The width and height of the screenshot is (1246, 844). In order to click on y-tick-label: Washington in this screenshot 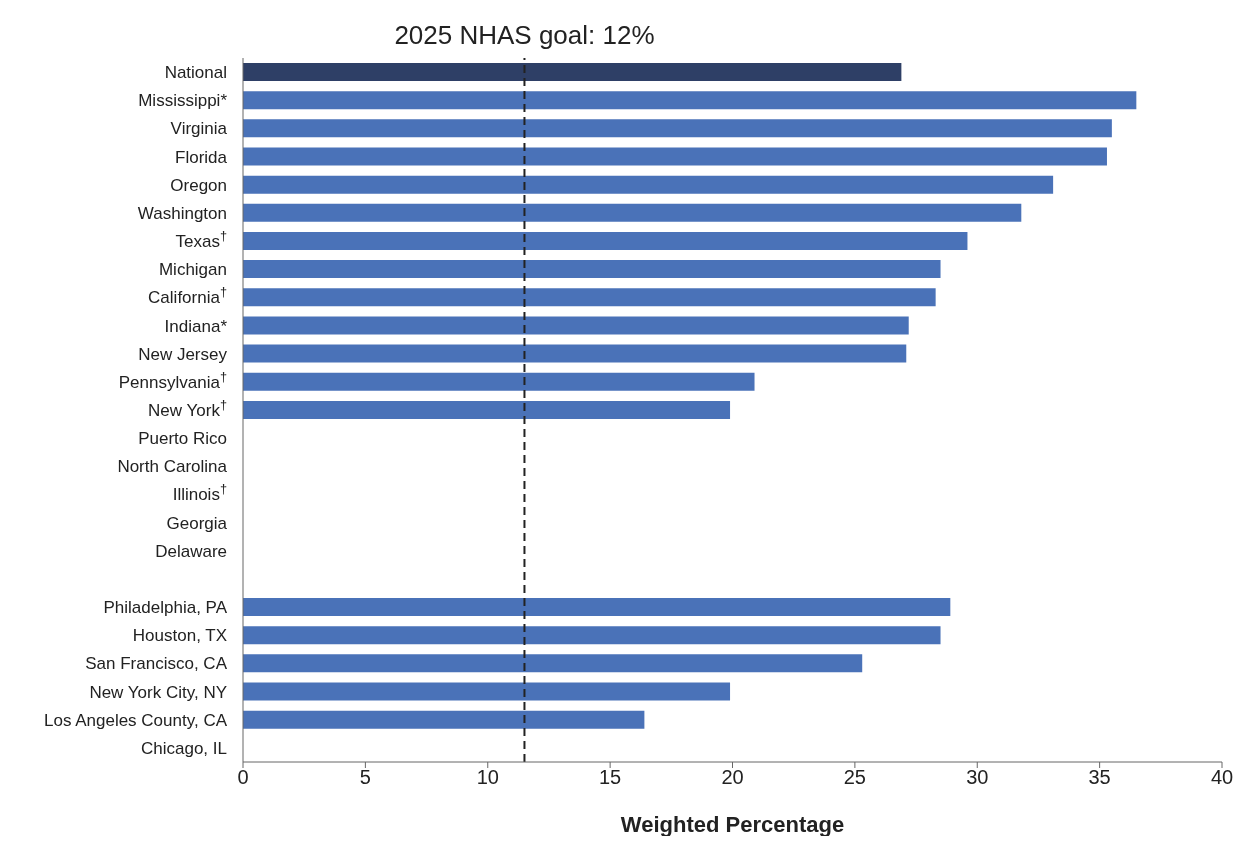, I will do `click(182, 213)`.